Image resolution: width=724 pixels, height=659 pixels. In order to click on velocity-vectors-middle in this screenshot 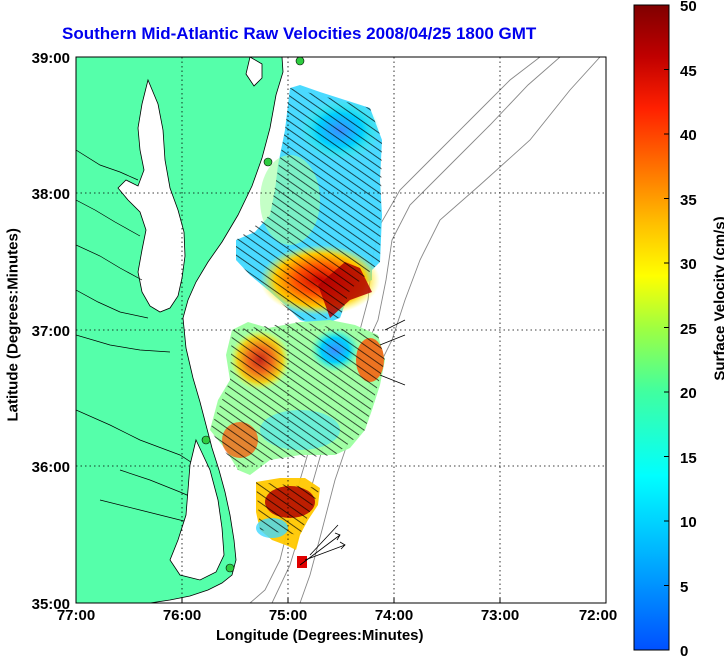, I will do `click(297, 396)`.